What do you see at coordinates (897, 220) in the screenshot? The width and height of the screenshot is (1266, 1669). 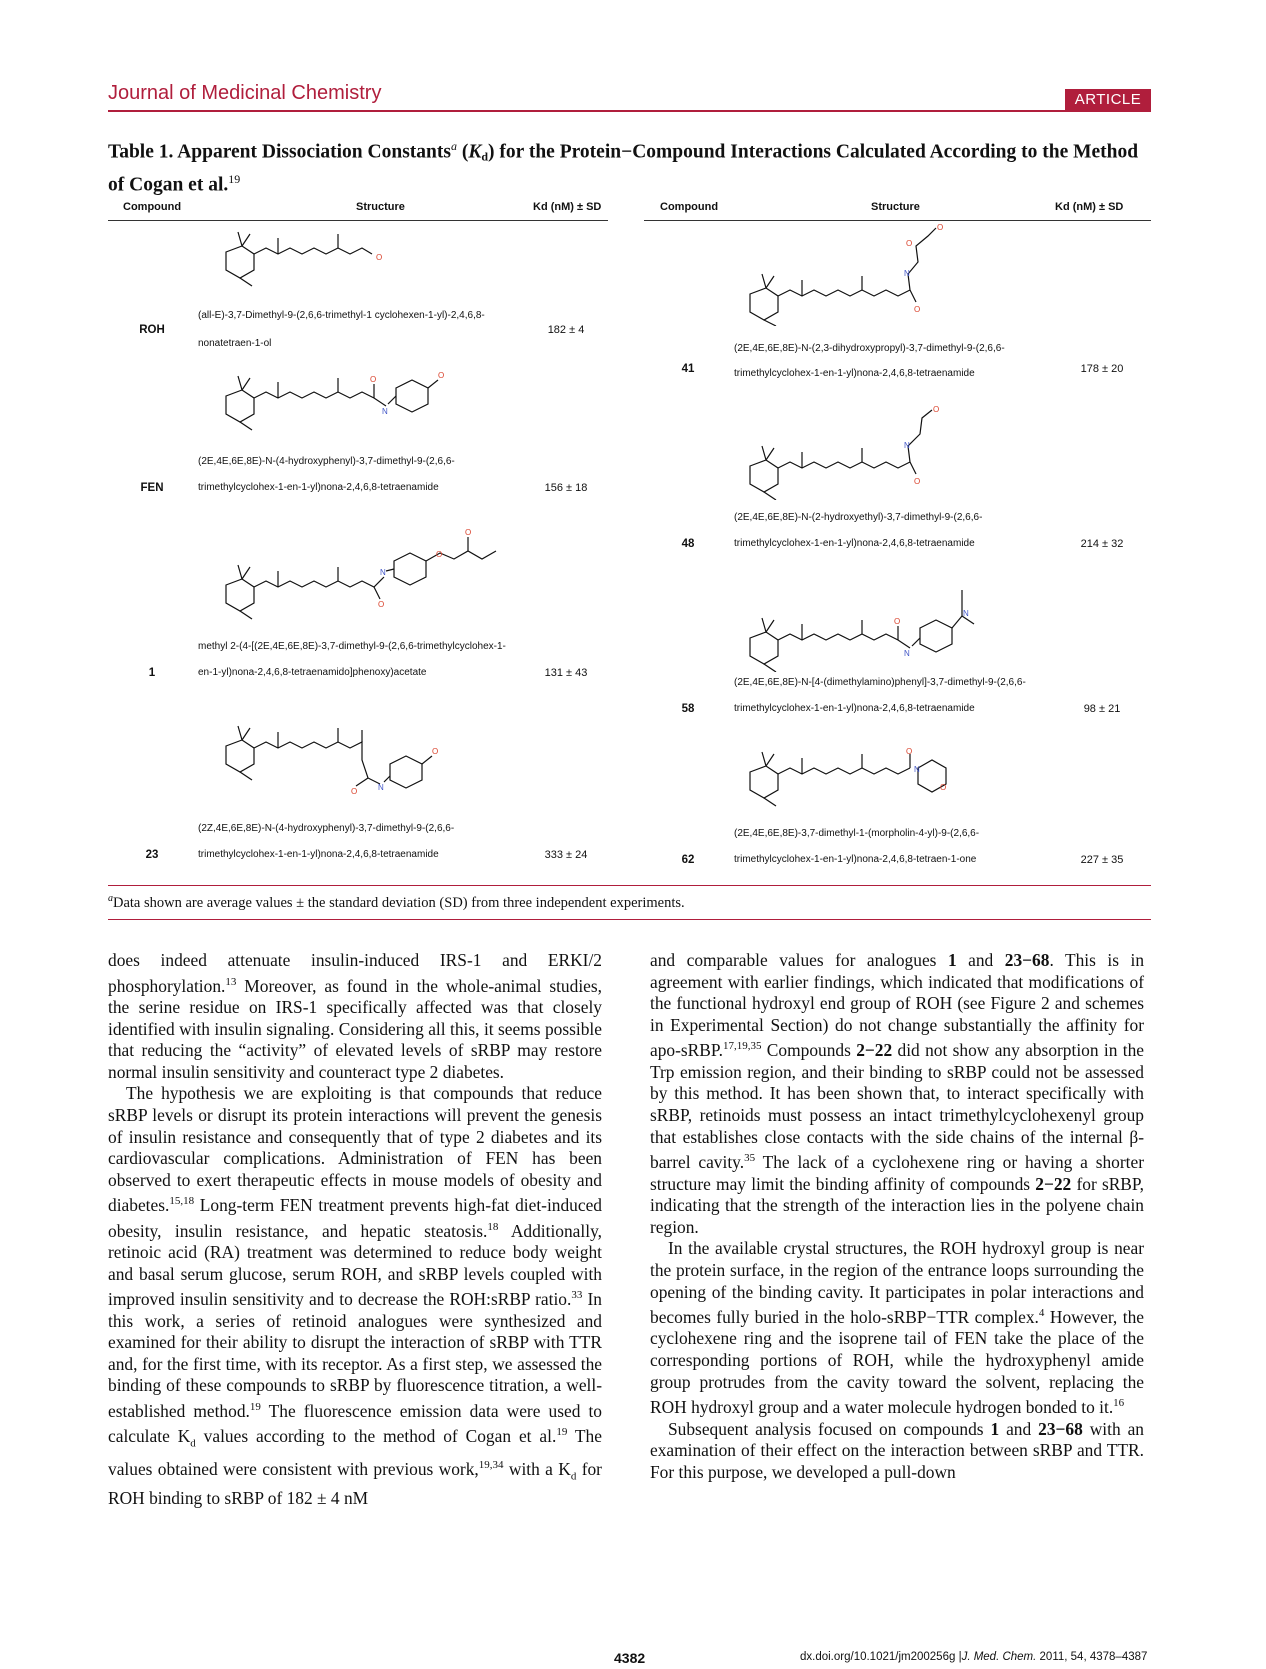 I see `header-rule-right` at bounding box center [897, 220].